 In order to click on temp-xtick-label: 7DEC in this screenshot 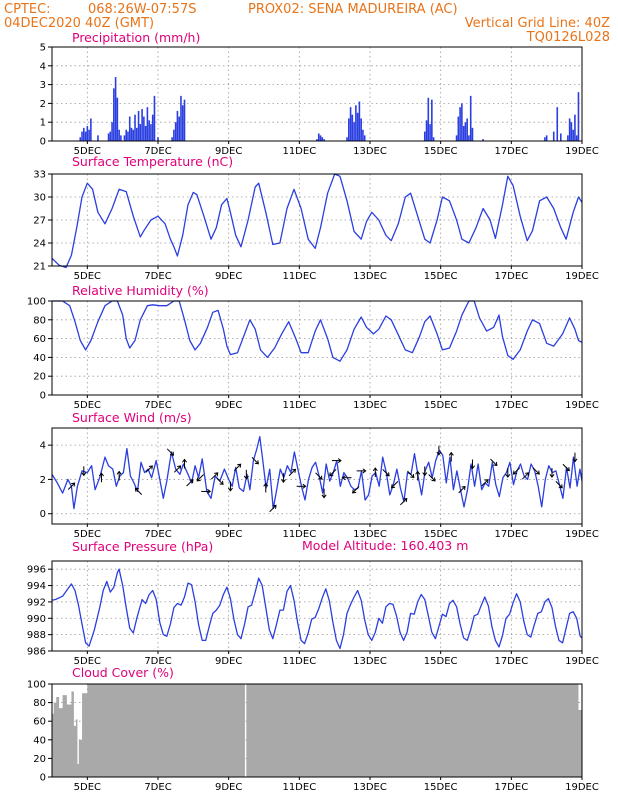, I will do `click(157, 276)`.